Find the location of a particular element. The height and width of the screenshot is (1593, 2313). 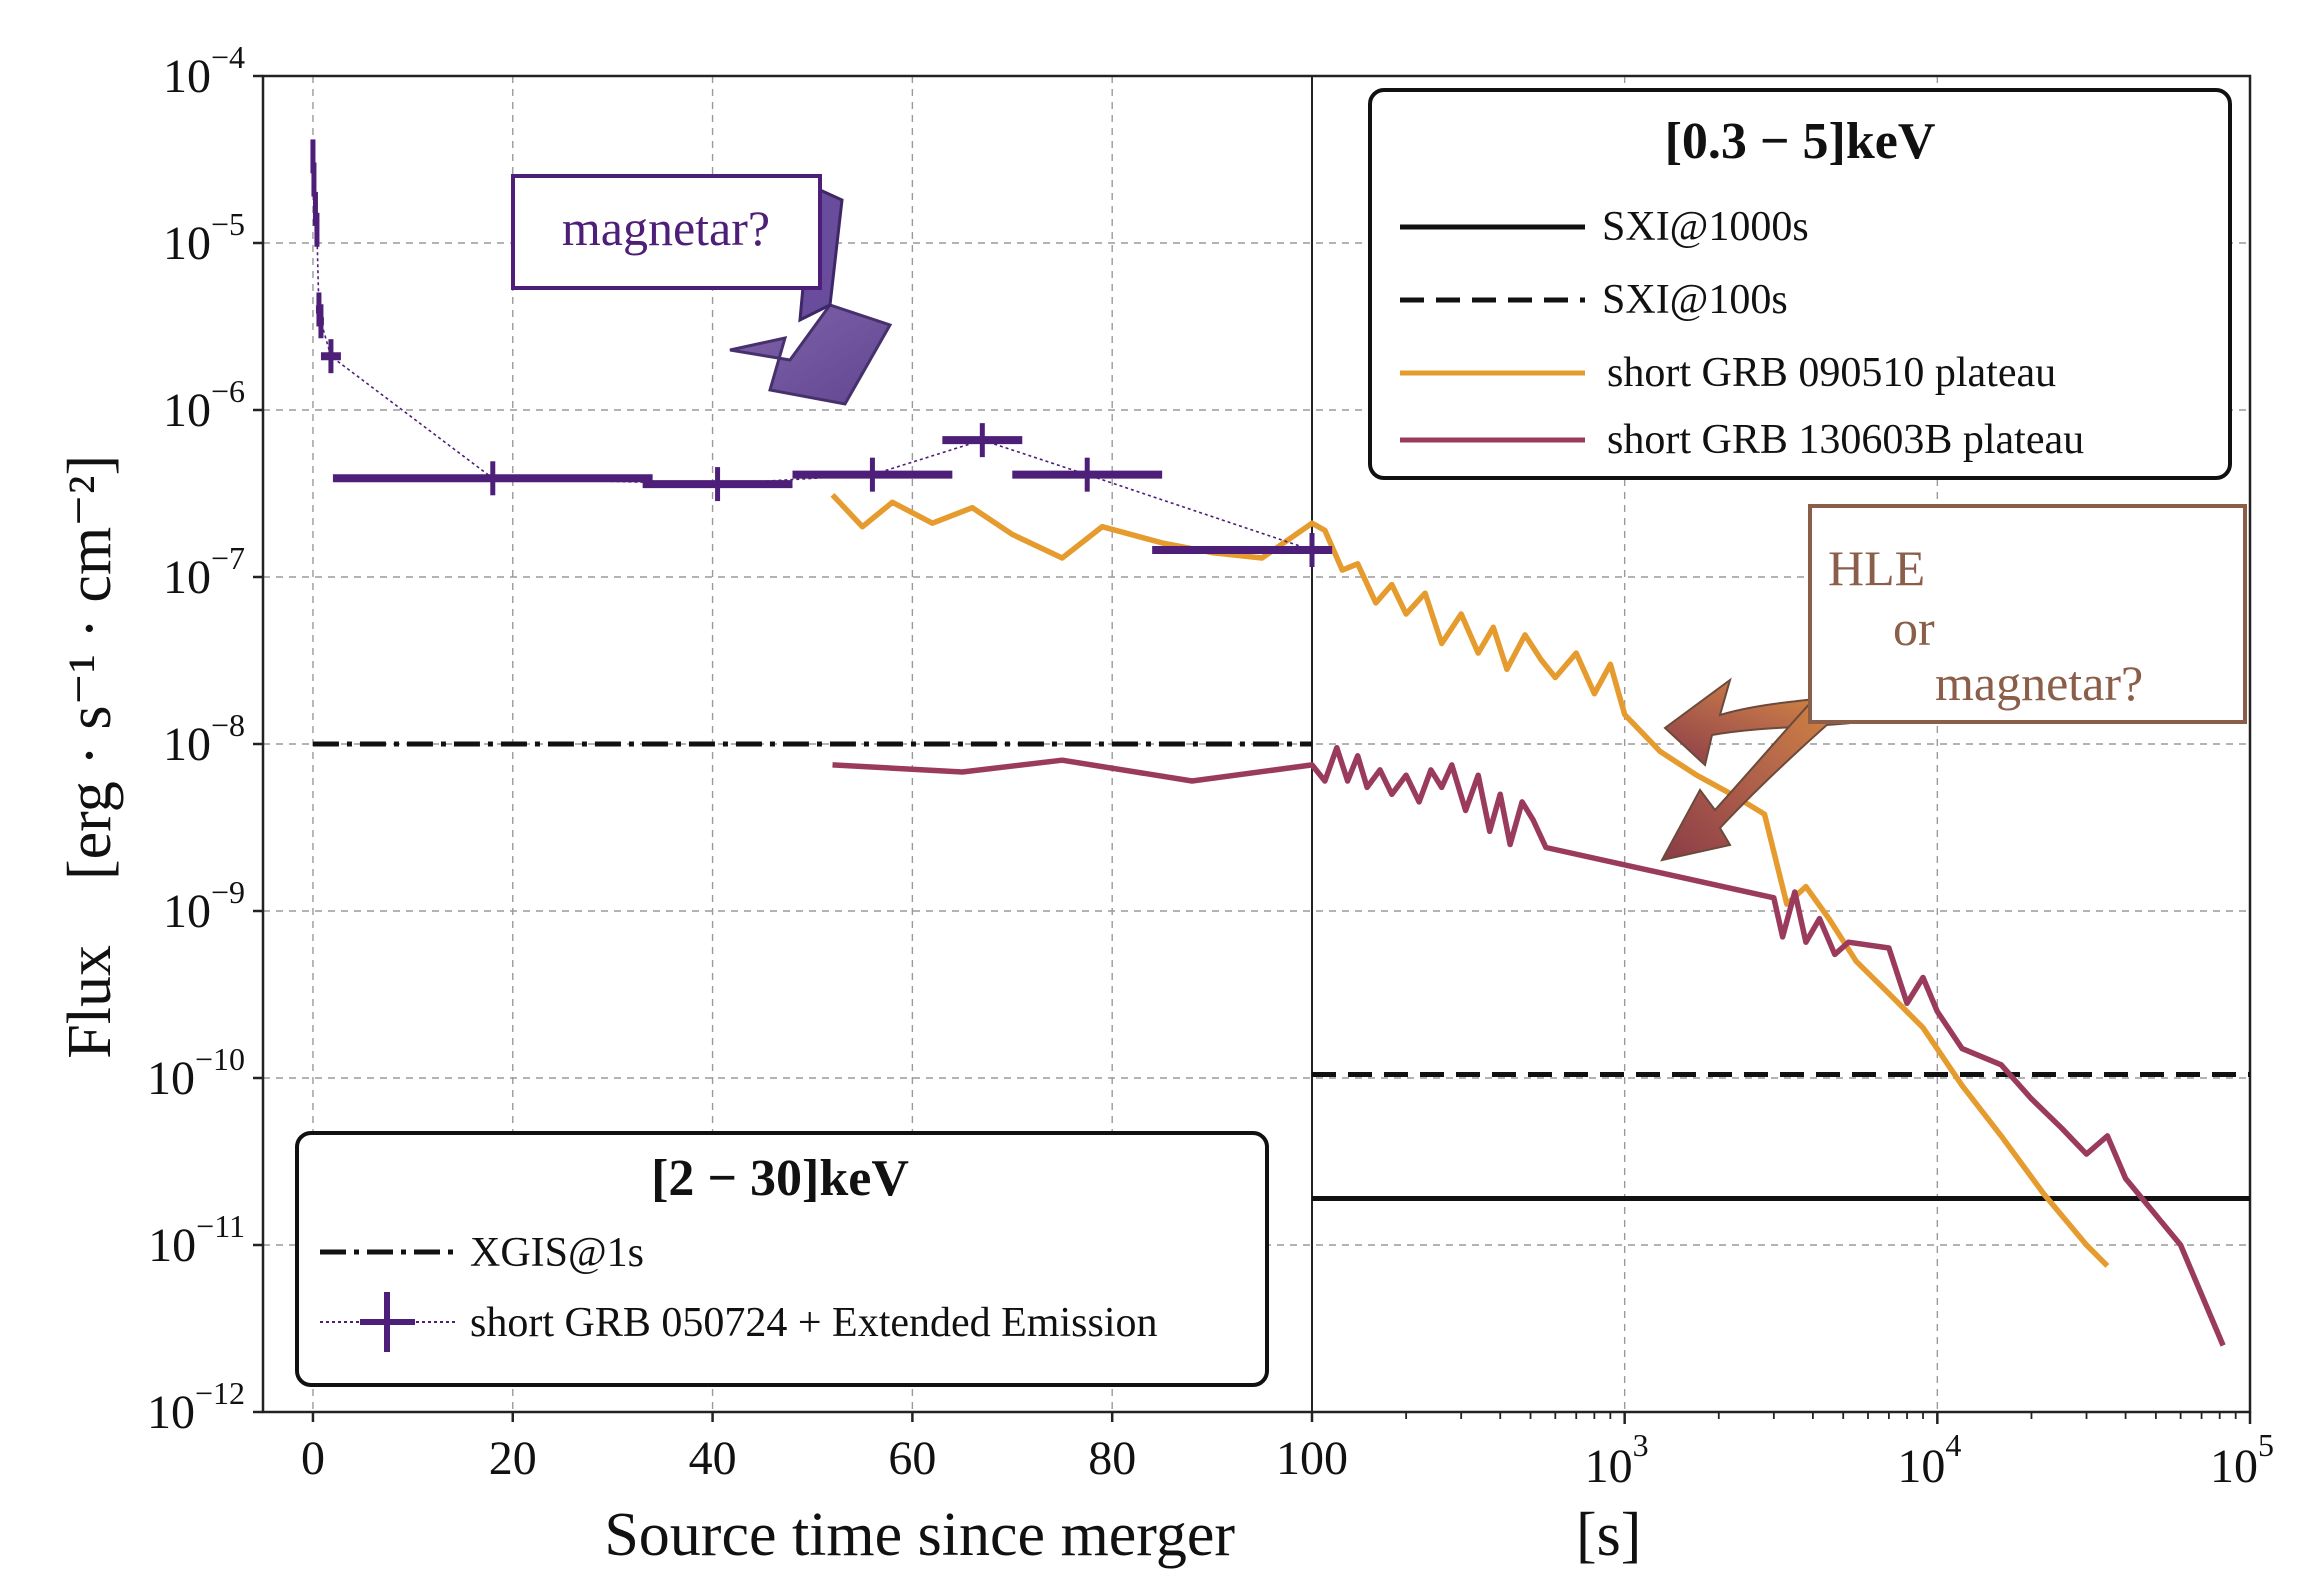

y-tick-label: 10⁻⁵ is located at coordinates (204, 238).